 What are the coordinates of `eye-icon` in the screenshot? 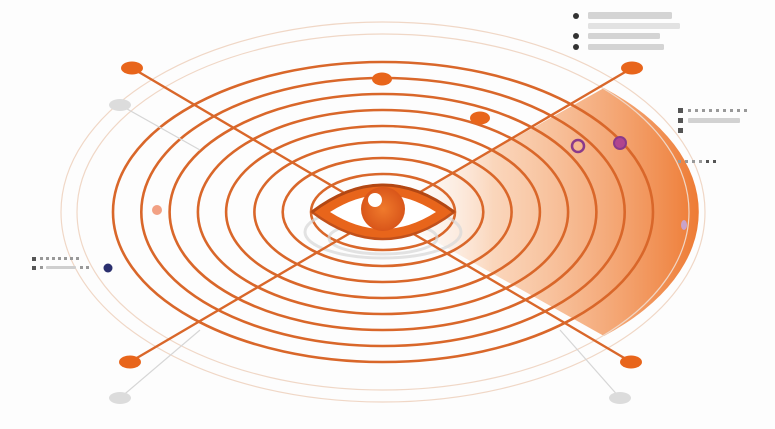 It's located at (383, 212).